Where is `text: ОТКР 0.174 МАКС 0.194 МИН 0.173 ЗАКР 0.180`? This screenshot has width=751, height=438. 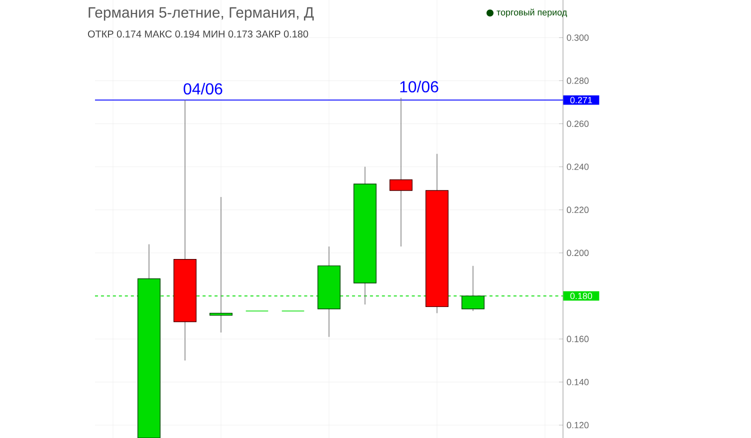
text: ОТКР 0.174 МАКС 0.194 МИН 0.173 ЗАКР 0.180 is located at coordinates (198, 34).